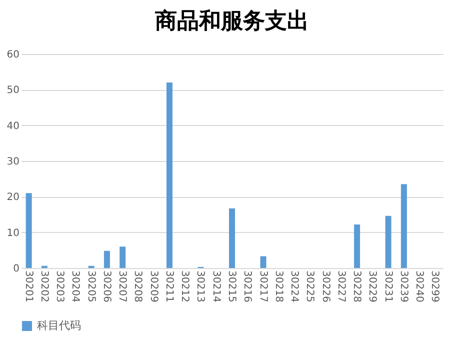 The image size is (471, 339). I want to click on y-tick-label: 30, so click(13, 162).